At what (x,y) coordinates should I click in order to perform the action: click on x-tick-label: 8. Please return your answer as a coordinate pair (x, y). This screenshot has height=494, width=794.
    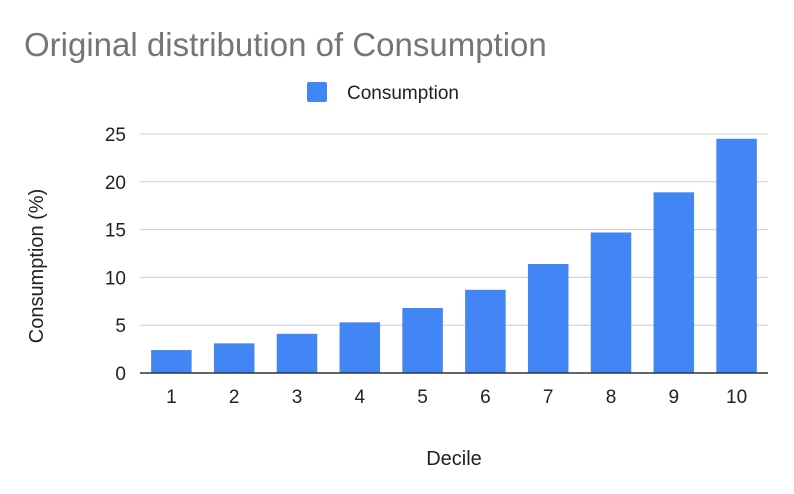
    Looking at the image, I should click on (611, 397).